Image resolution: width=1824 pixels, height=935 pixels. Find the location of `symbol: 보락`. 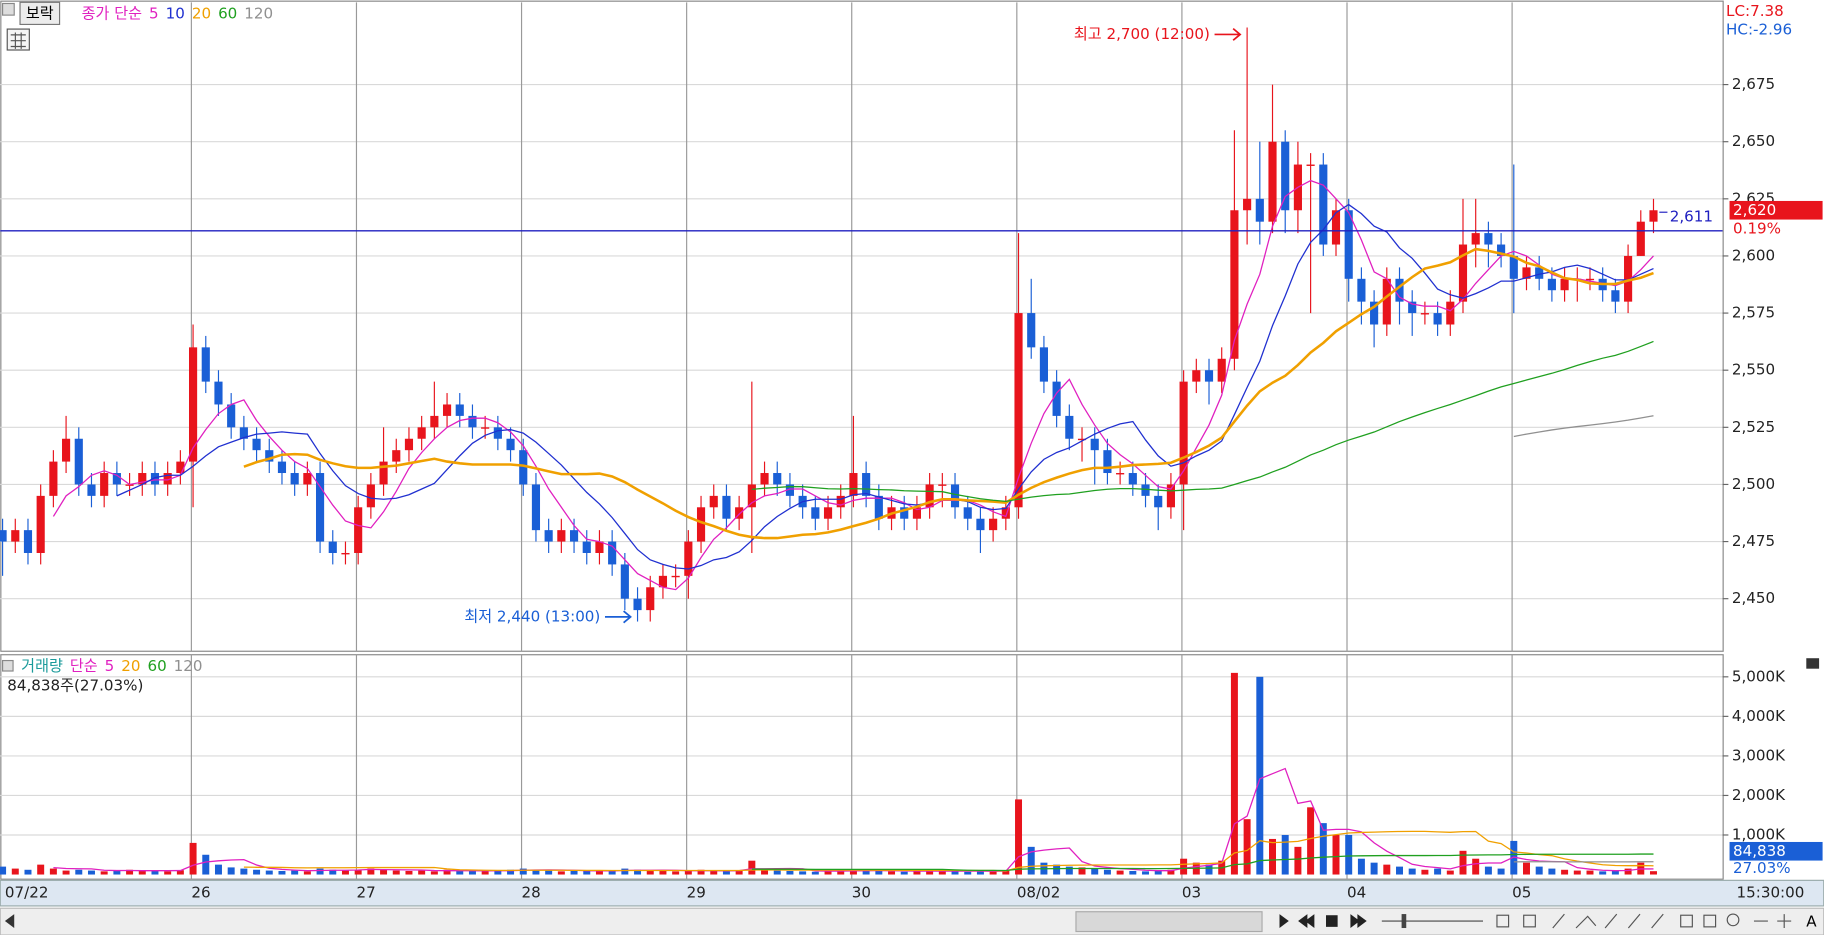

symbol: 보락 is located at coordinates (40, 13).